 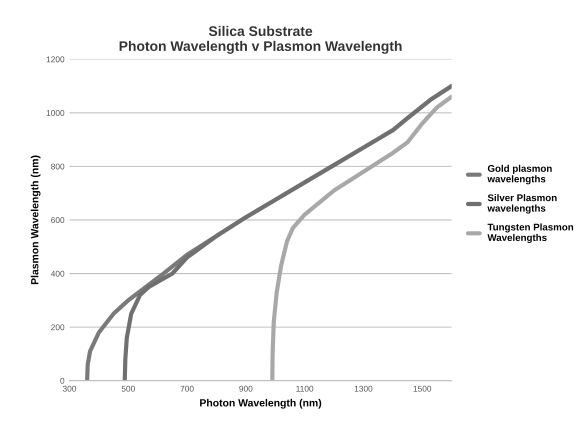 I want to click on y-tick-label: 1200, so click(x=55, y=59).